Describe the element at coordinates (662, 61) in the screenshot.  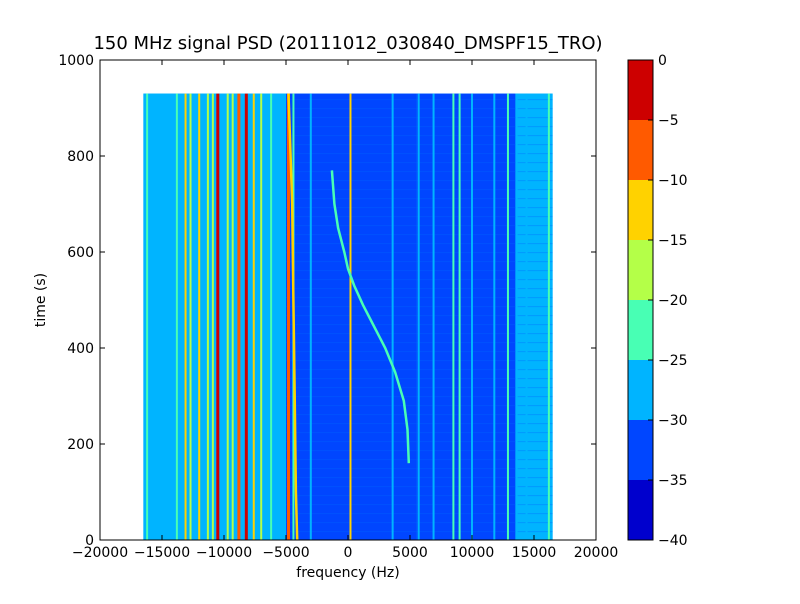
I see `colorbar-tick-label: 0` at that location.